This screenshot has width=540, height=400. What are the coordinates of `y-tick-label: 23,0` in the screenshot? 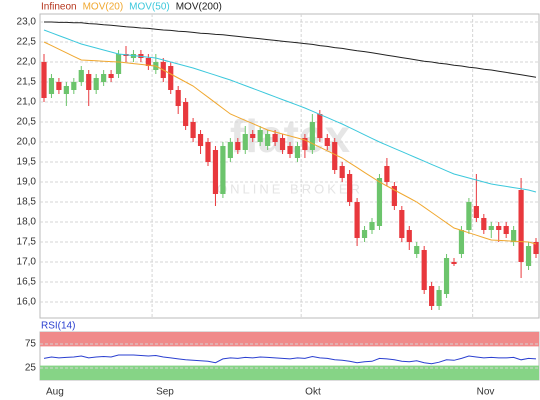 It's located at (27, 22).